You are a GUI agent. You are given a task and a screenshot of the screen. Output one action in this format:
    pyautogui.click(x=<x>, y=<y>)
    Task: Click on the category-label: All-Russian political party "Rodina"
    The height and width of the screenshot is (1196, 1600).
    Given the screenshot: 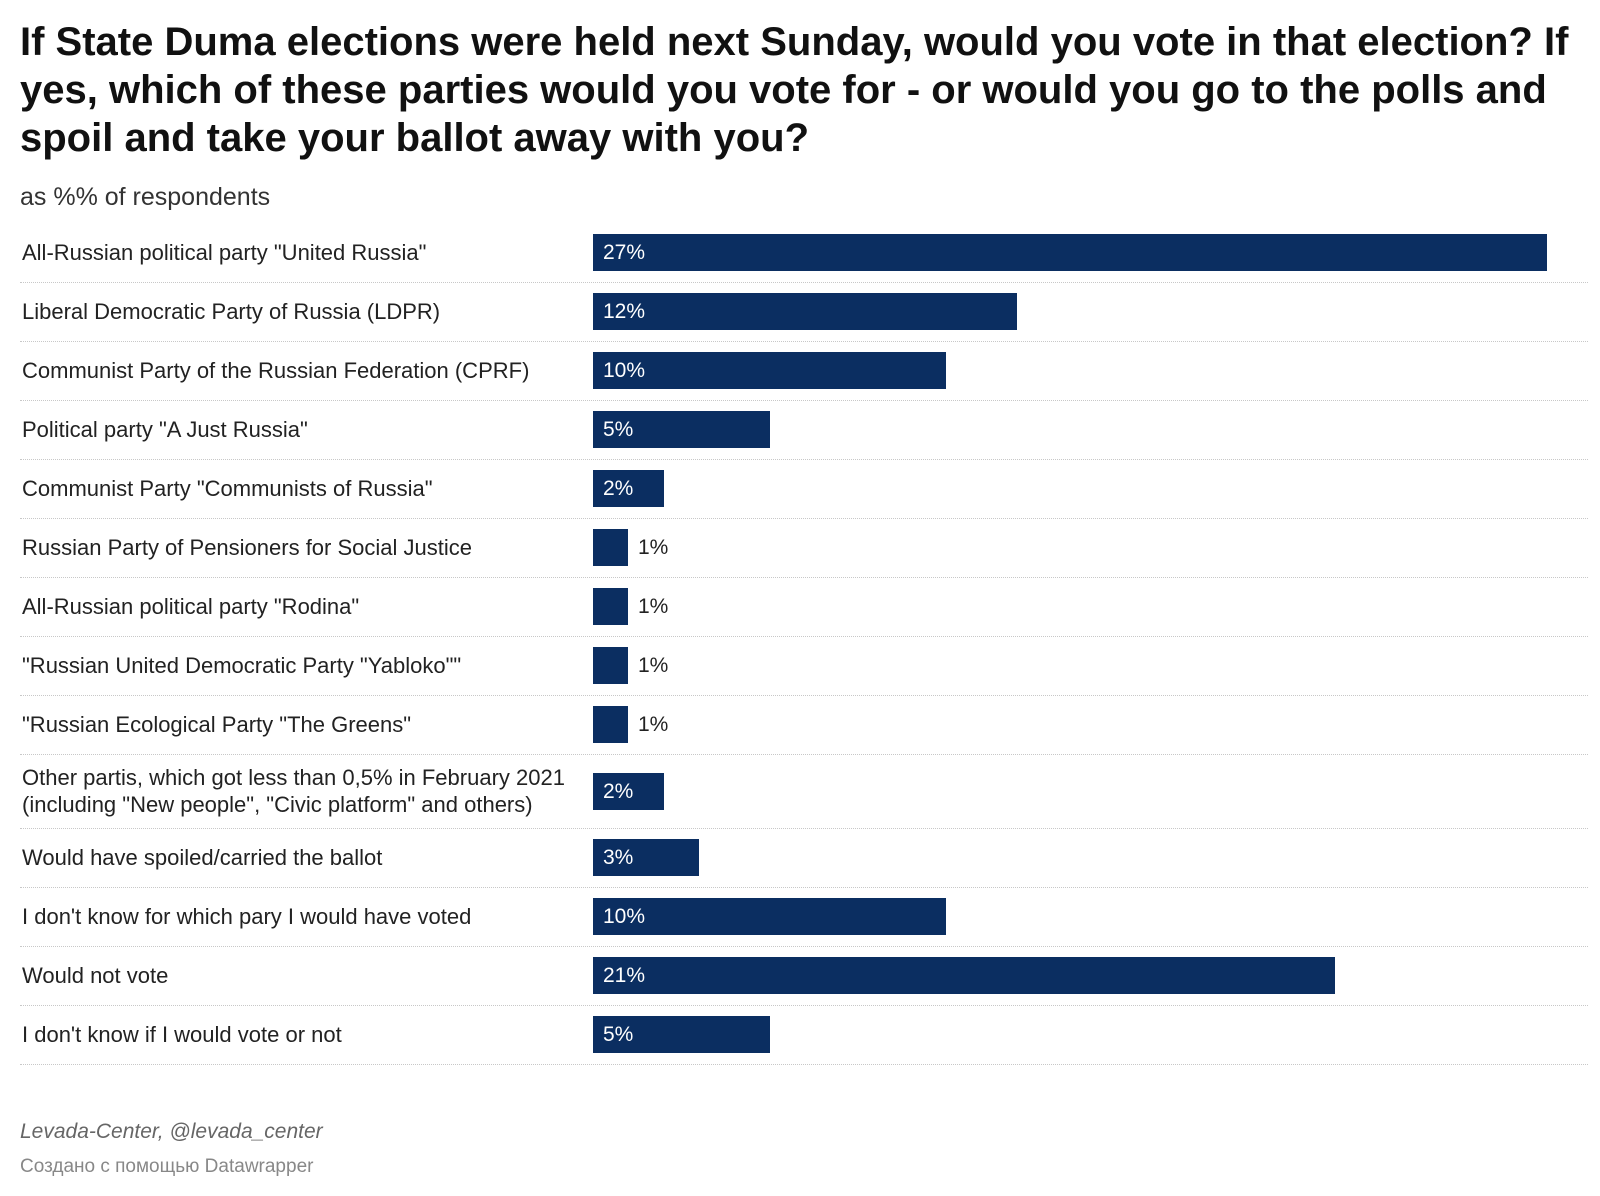 What is the action you would take?
    pyautogui.click(x=191, y=606)
    